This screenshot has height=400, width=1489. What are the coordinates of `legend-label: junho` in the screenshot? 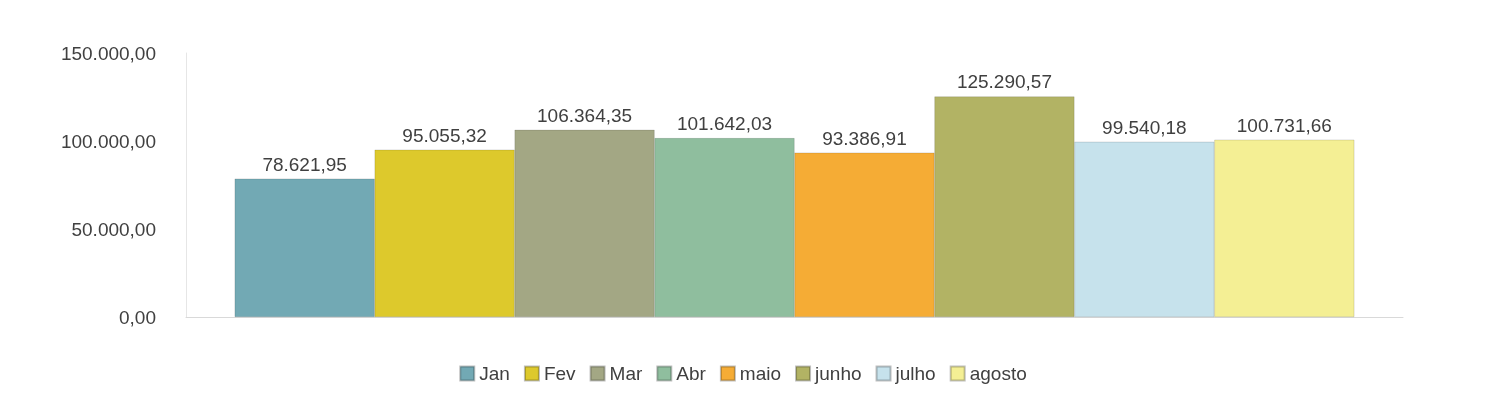 It's located at (838, 373).